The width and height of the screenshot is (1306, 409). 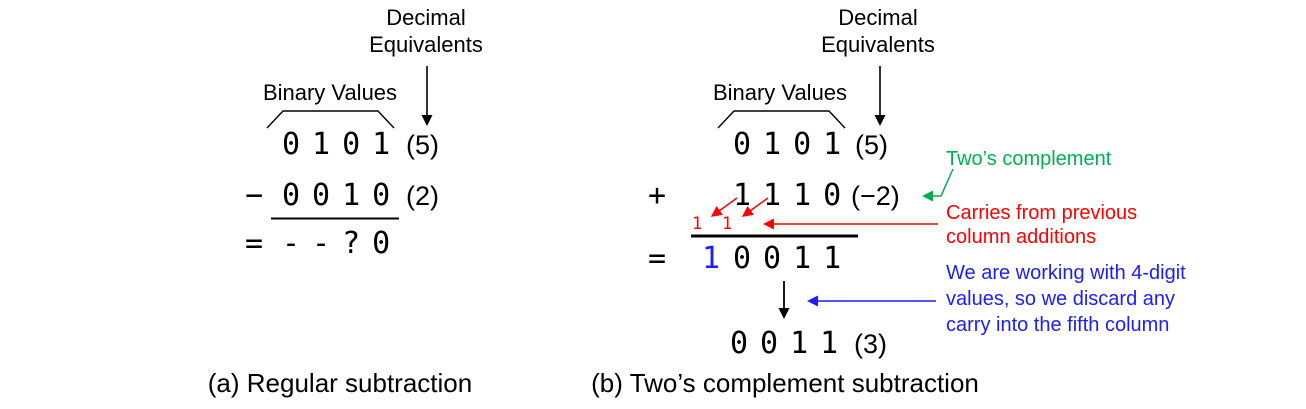 I want to click on caption-a: (a) Regular subtraction, so click(x=340, y=383).